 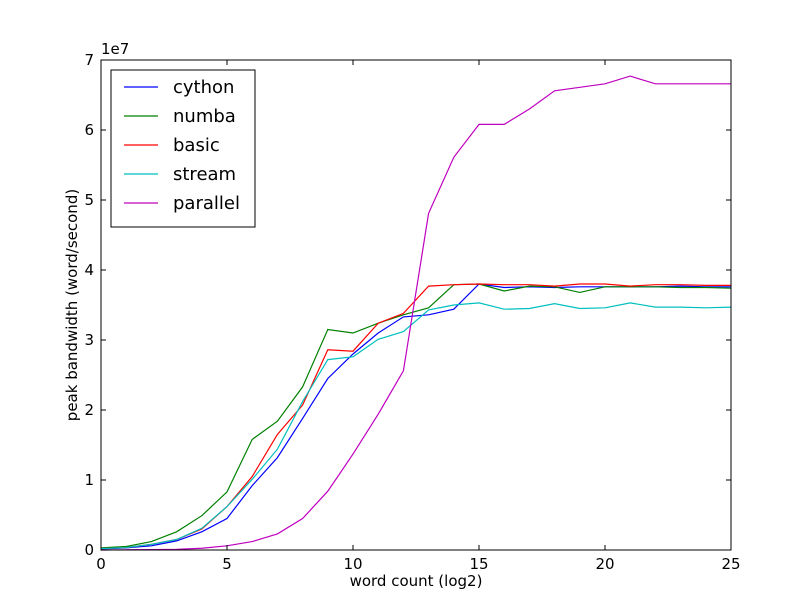 What do you see at coordinates (89, 410) in the screenshot?
I see `y-tick-label: 2` at bounding box center [89, 410].